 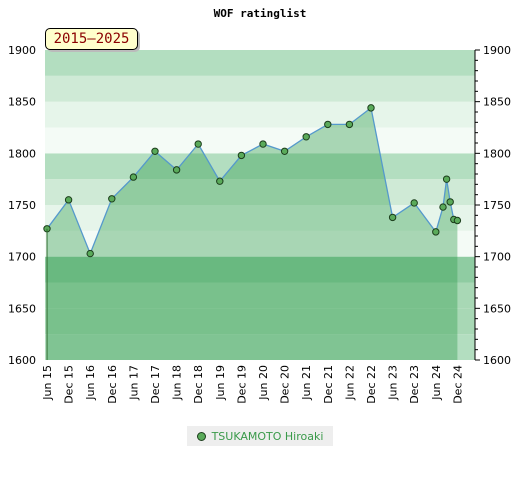 What do you see at coordinates (436, 383) in the screenshot?
I see `x-tick-label-18: Jun 24` at bounding box center [436, 383].